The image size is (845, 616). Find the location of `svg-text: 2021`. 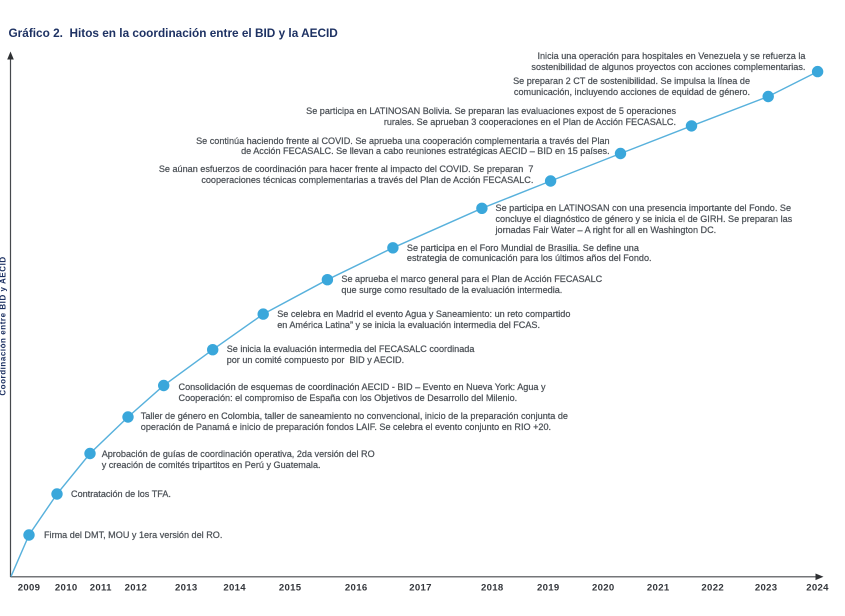

svg-text: 2021 is located at coordinates (658, 588).